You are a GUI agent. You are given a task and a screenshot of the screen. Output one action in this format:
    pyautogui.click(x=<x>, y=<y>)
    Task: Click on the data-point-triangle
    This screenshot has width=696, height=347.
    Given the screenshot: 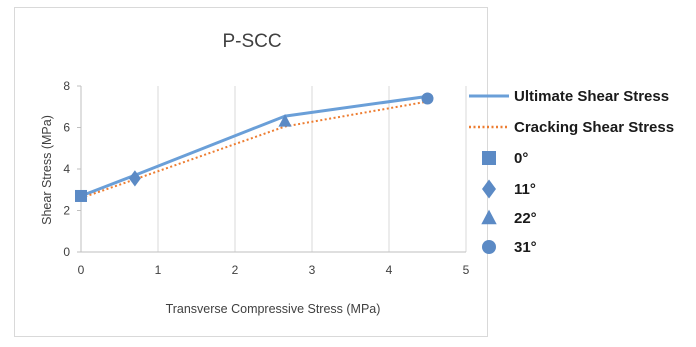 What is the action you would take?
    pyautogui.click(x=285, y=120)
    